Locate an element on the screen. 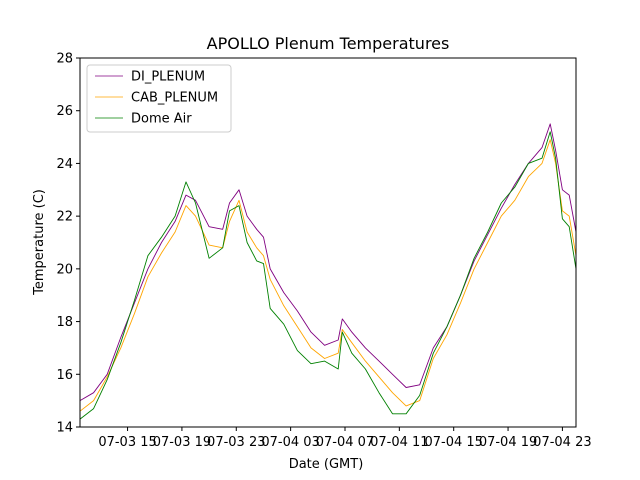 The image size is (640, 480). legend-entry-di-plenum: DI_PLENUM is located at coordinates (150, 77).